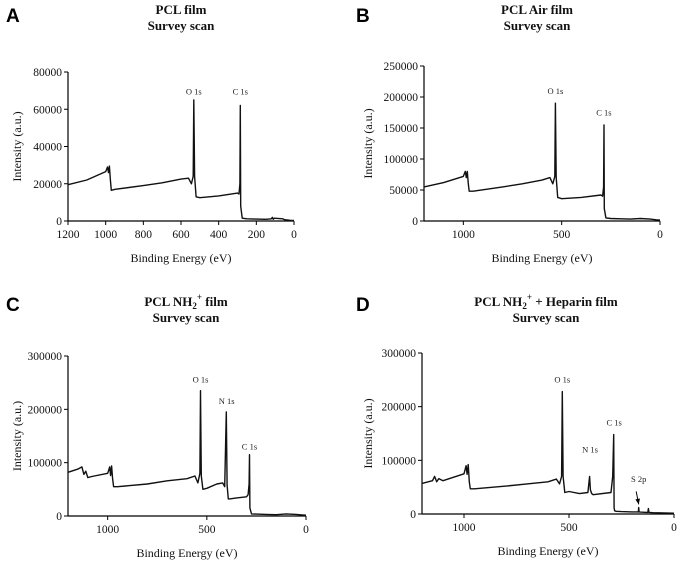  What do you see at coordinates (185, 301) in the screenshot?
I see `chart-title-line: PCL NH2+ film` at bounding box center [185, 301].